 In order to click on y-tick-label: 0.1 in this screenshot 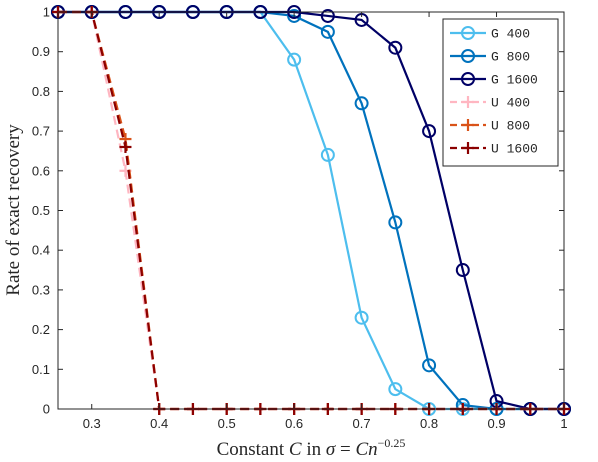, I will do `click(41, 369)`.